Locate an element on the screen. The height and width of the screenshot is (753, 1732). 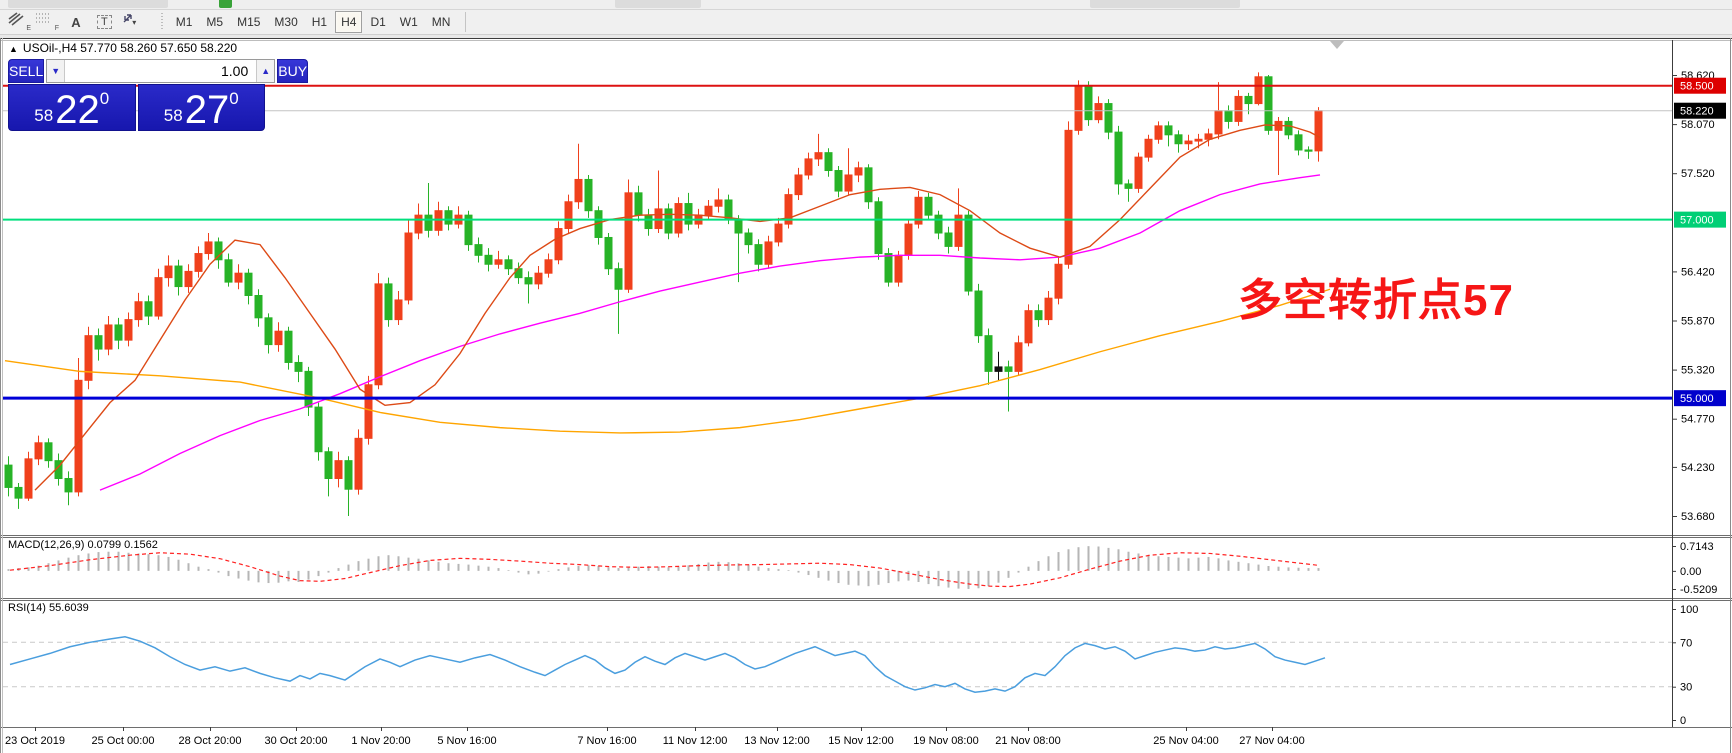
drawing-tools-group: E F A T ▾ is located at coordinates (76, 22).